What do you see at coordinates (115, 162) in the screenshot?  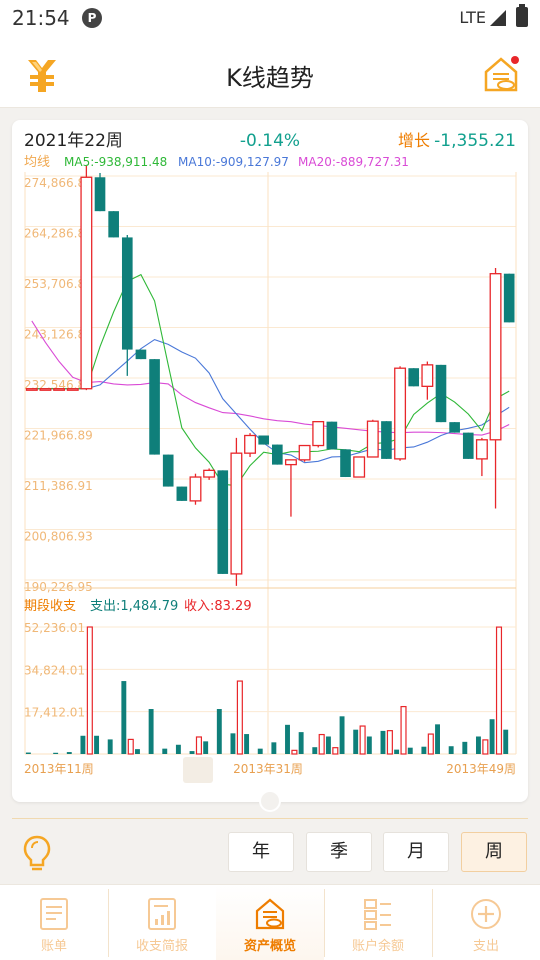 I see `ma5-value: MA5:-938,911.48` at bounding box center [115, 162].